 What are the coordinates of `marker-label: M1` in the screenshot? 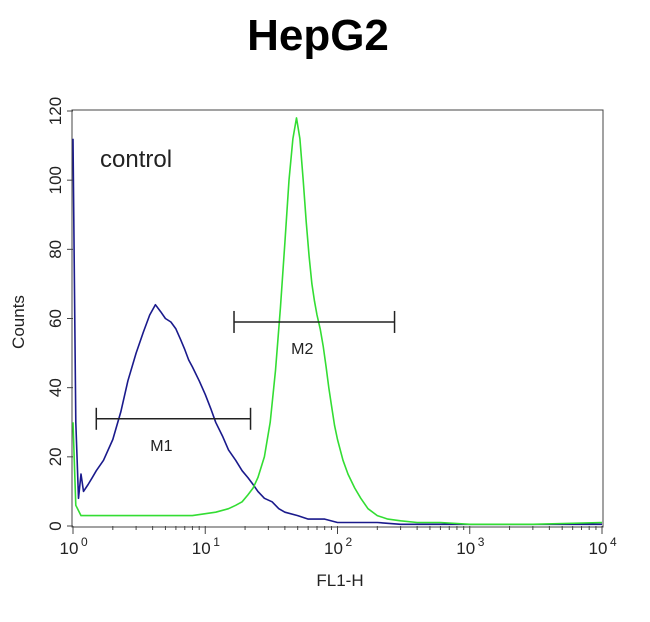 It's located at (161, 446).